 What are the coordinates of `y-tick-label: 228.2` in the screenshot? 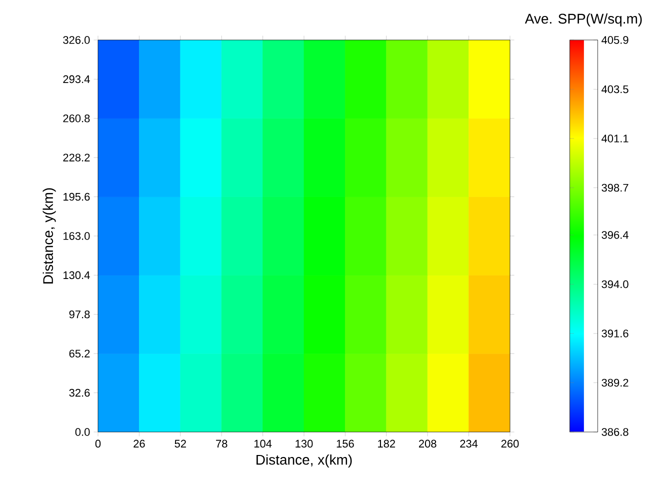 It's located at (76, 158).